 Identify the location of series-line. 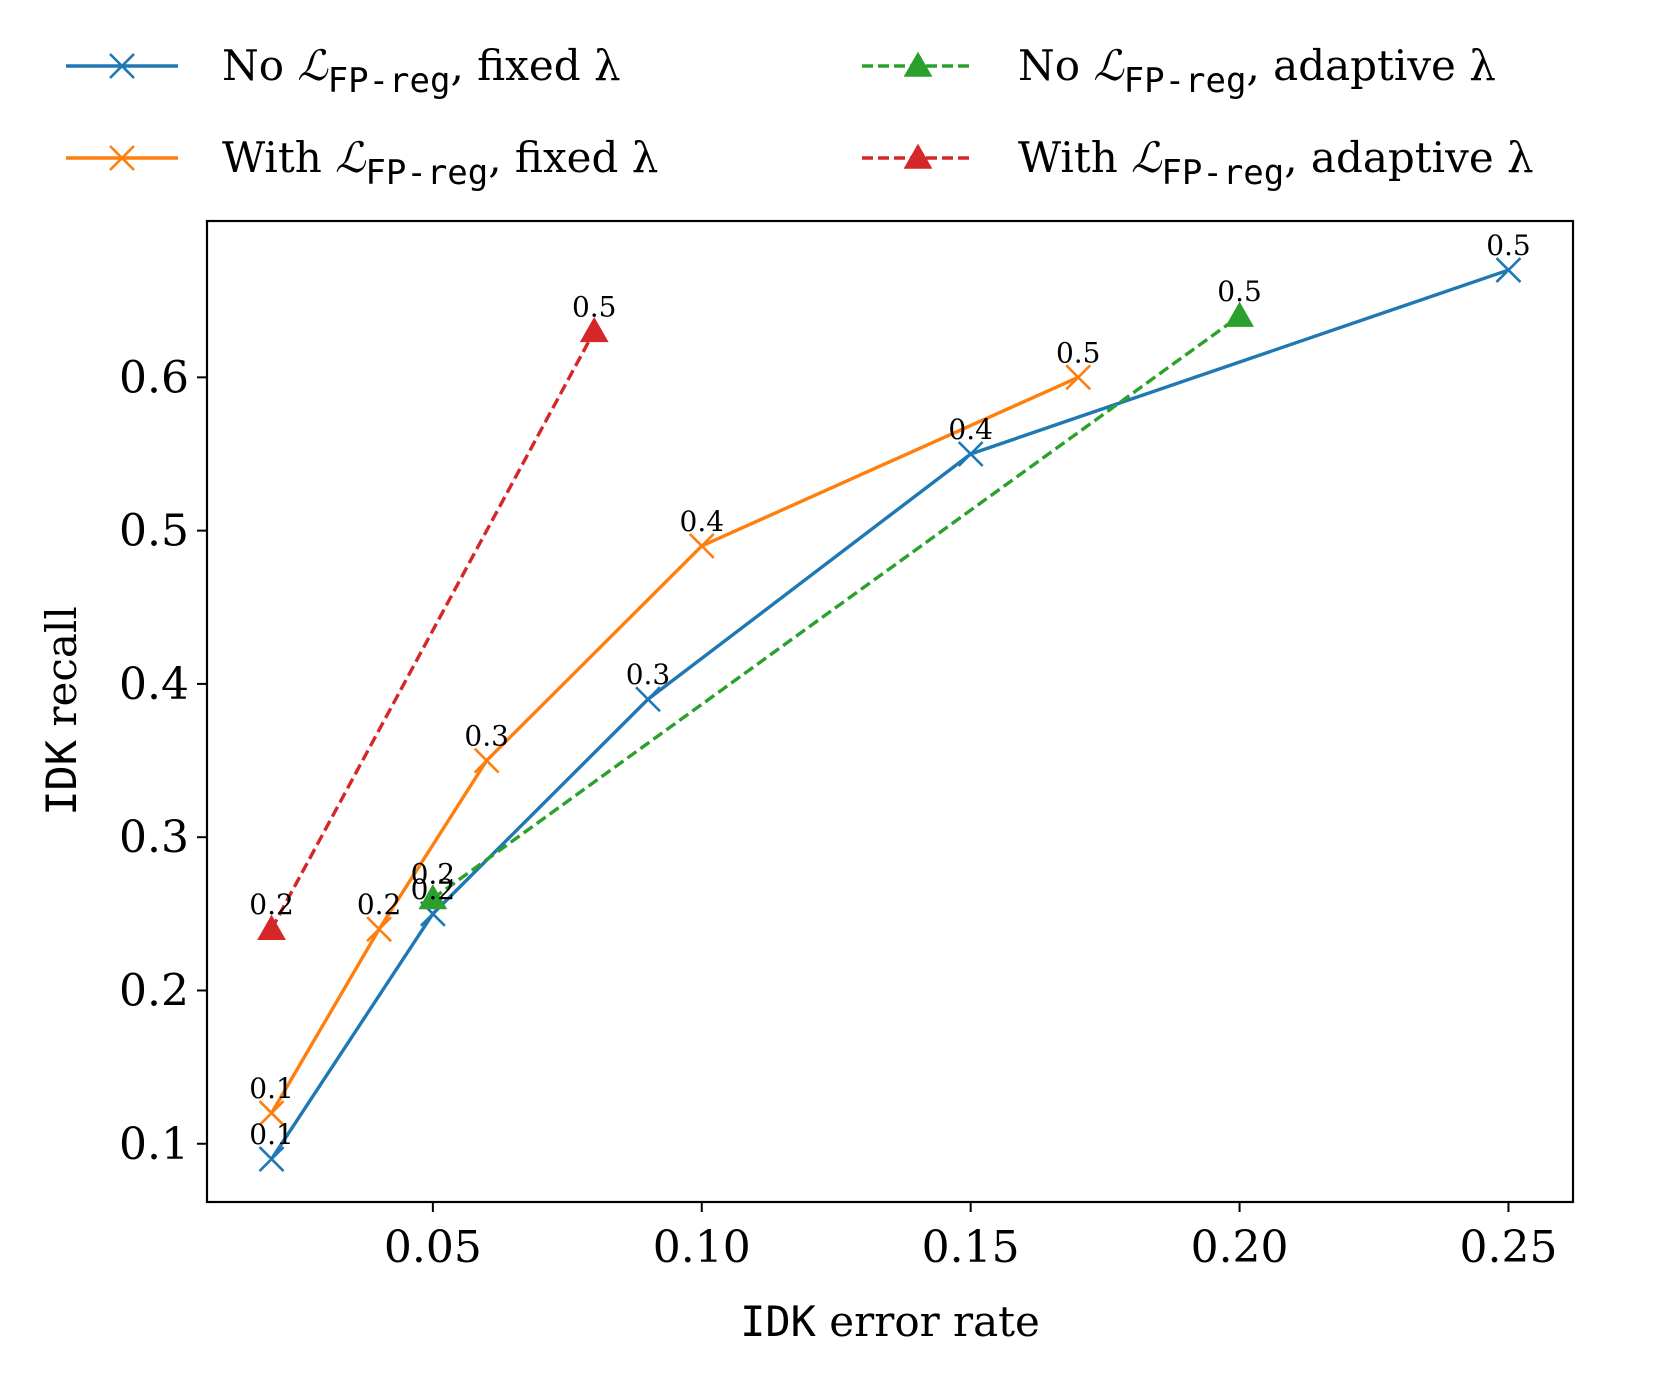
(433, 630).